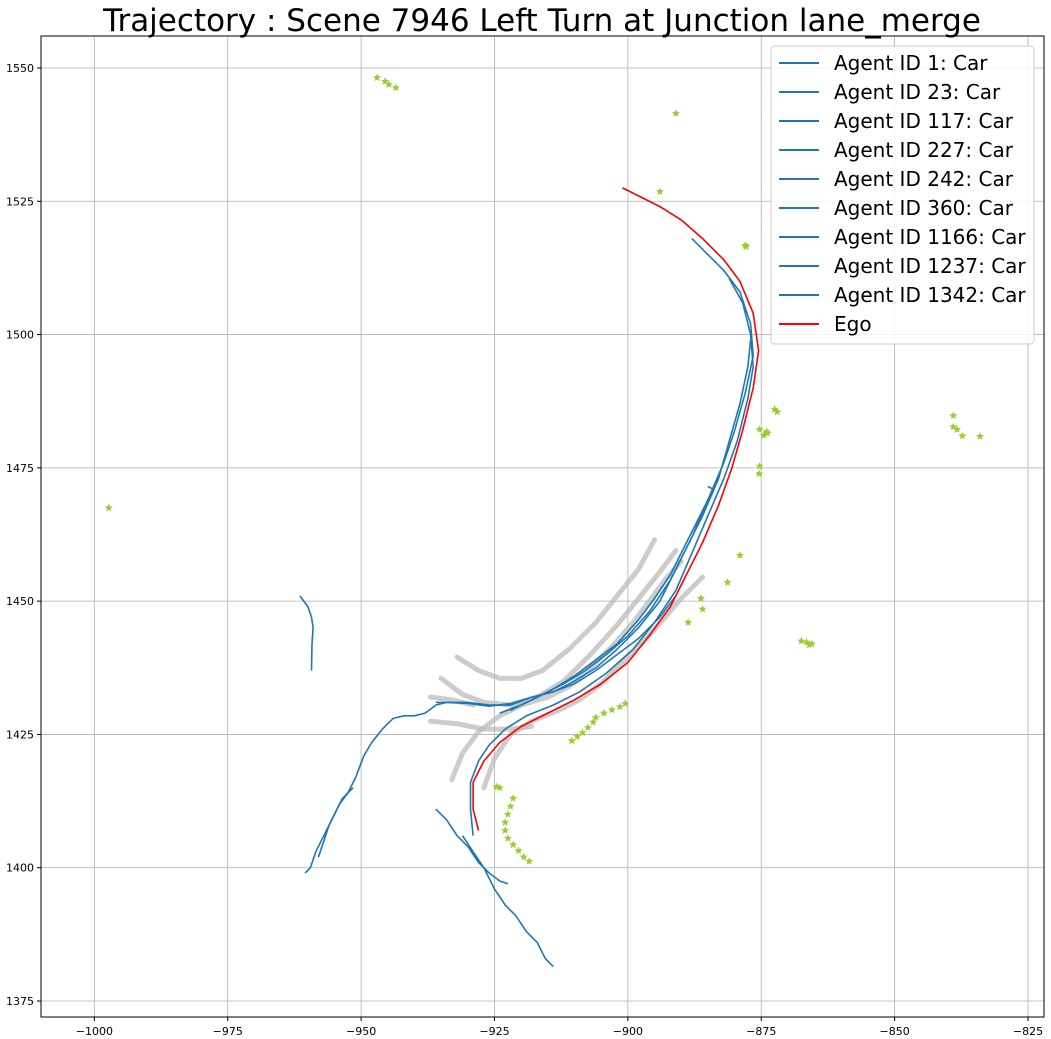  Describe the element at coordinates (924, 179) in the screenshot. I see `legend-label: Agent ID 242: Car` at that location.